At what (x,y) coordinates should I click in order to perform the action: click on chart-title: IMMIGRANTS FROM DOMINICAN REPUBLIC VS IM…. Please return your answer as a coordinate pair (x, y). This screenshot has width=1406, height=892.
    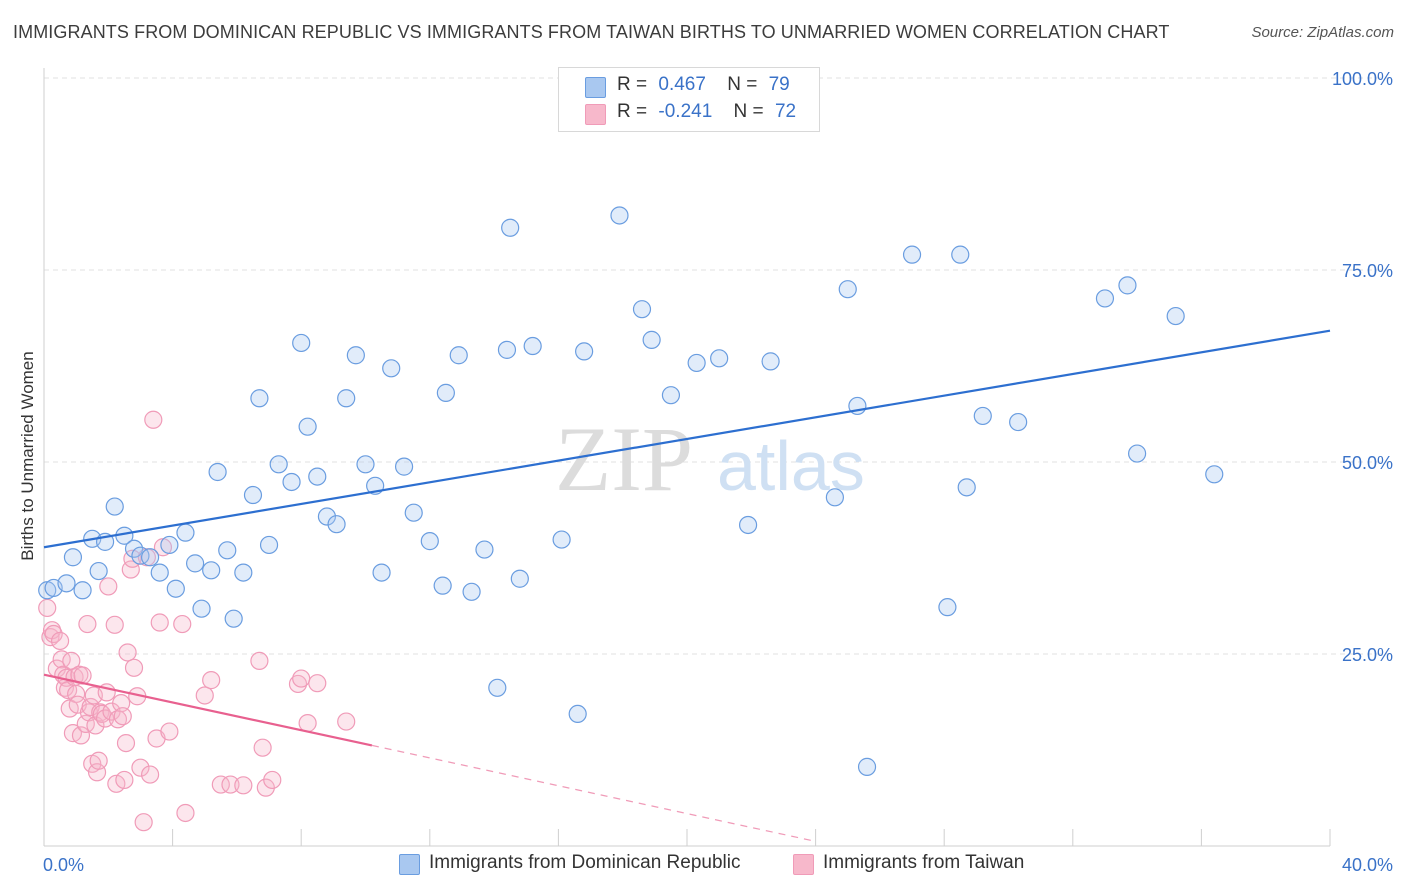
    Looking at the image, I should click on (591, 32).